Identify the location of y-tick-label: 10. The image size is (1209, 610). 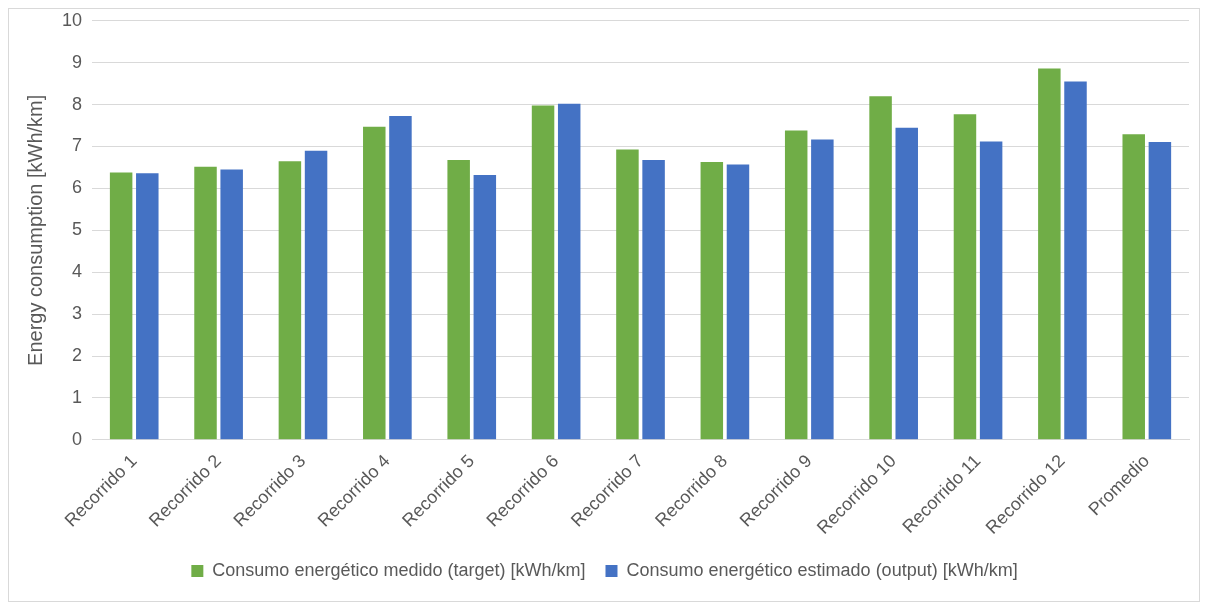
(72, 19).